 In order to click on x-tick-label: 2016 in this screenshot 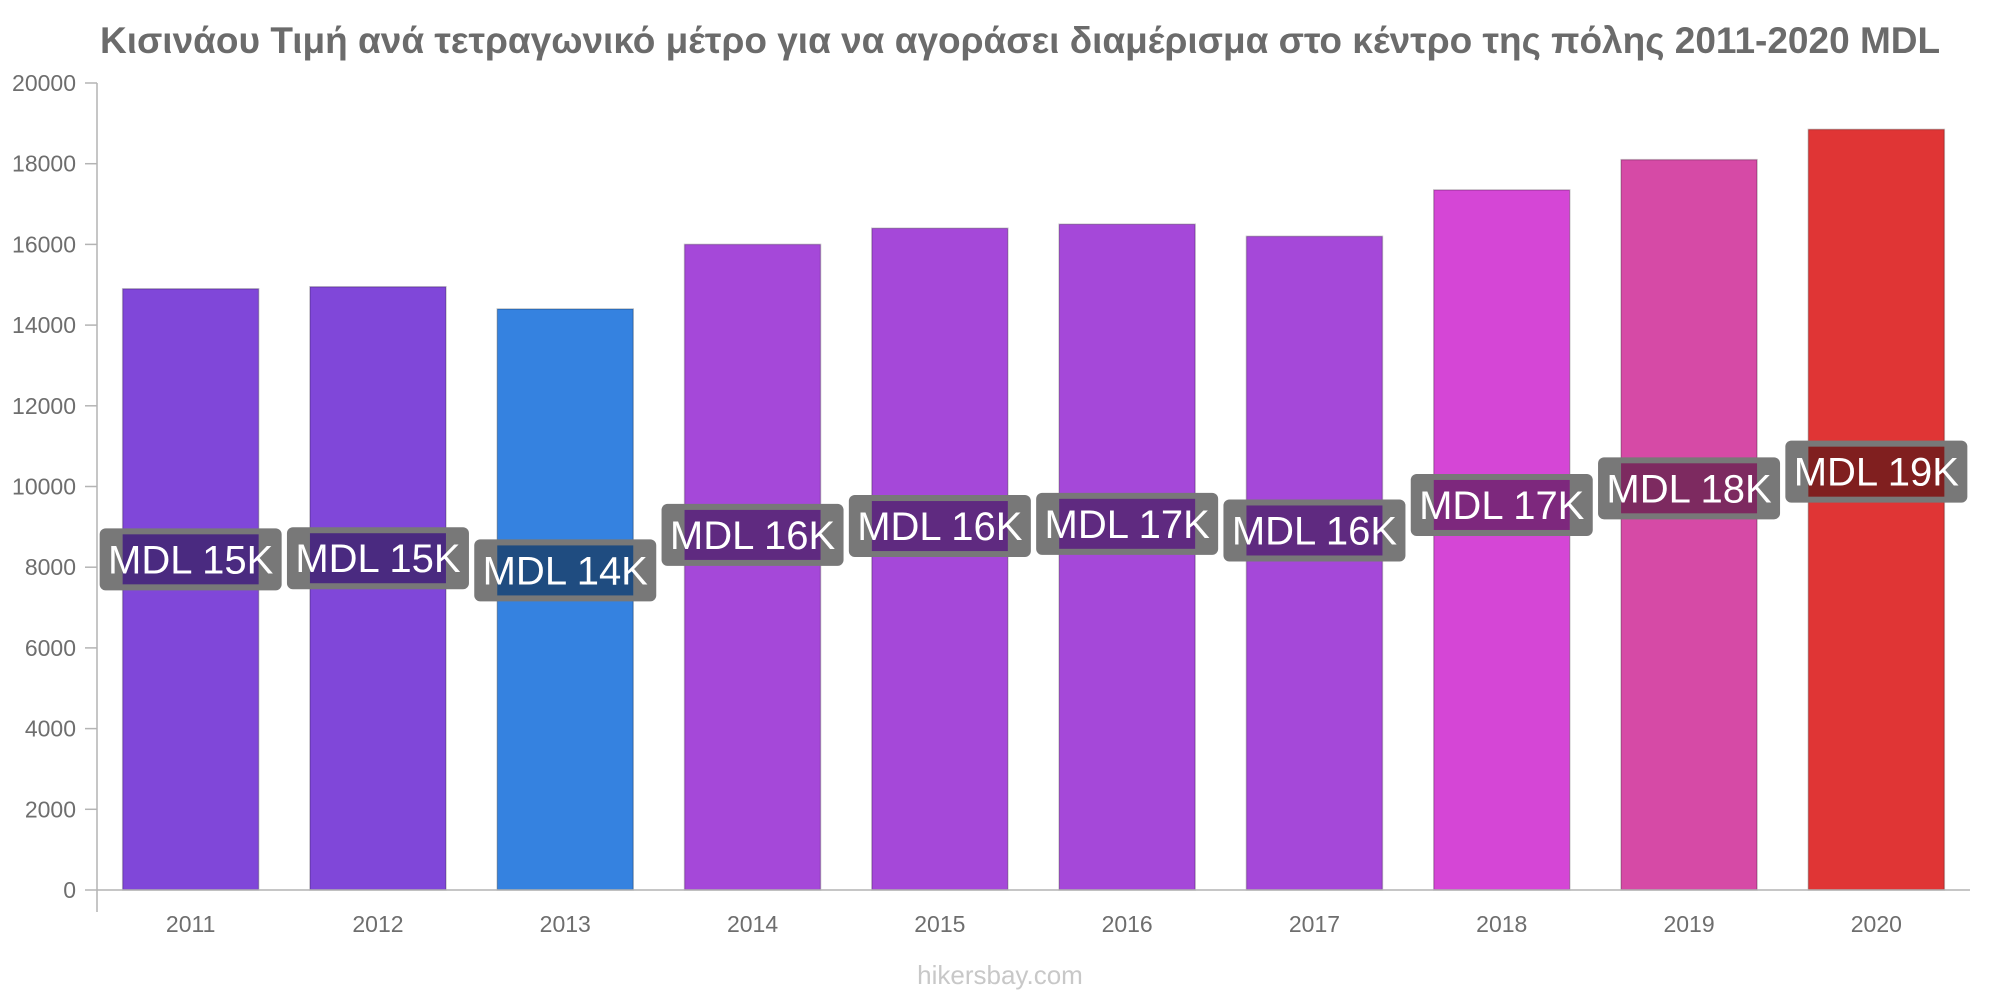, I will do `click(1127, 924)`.